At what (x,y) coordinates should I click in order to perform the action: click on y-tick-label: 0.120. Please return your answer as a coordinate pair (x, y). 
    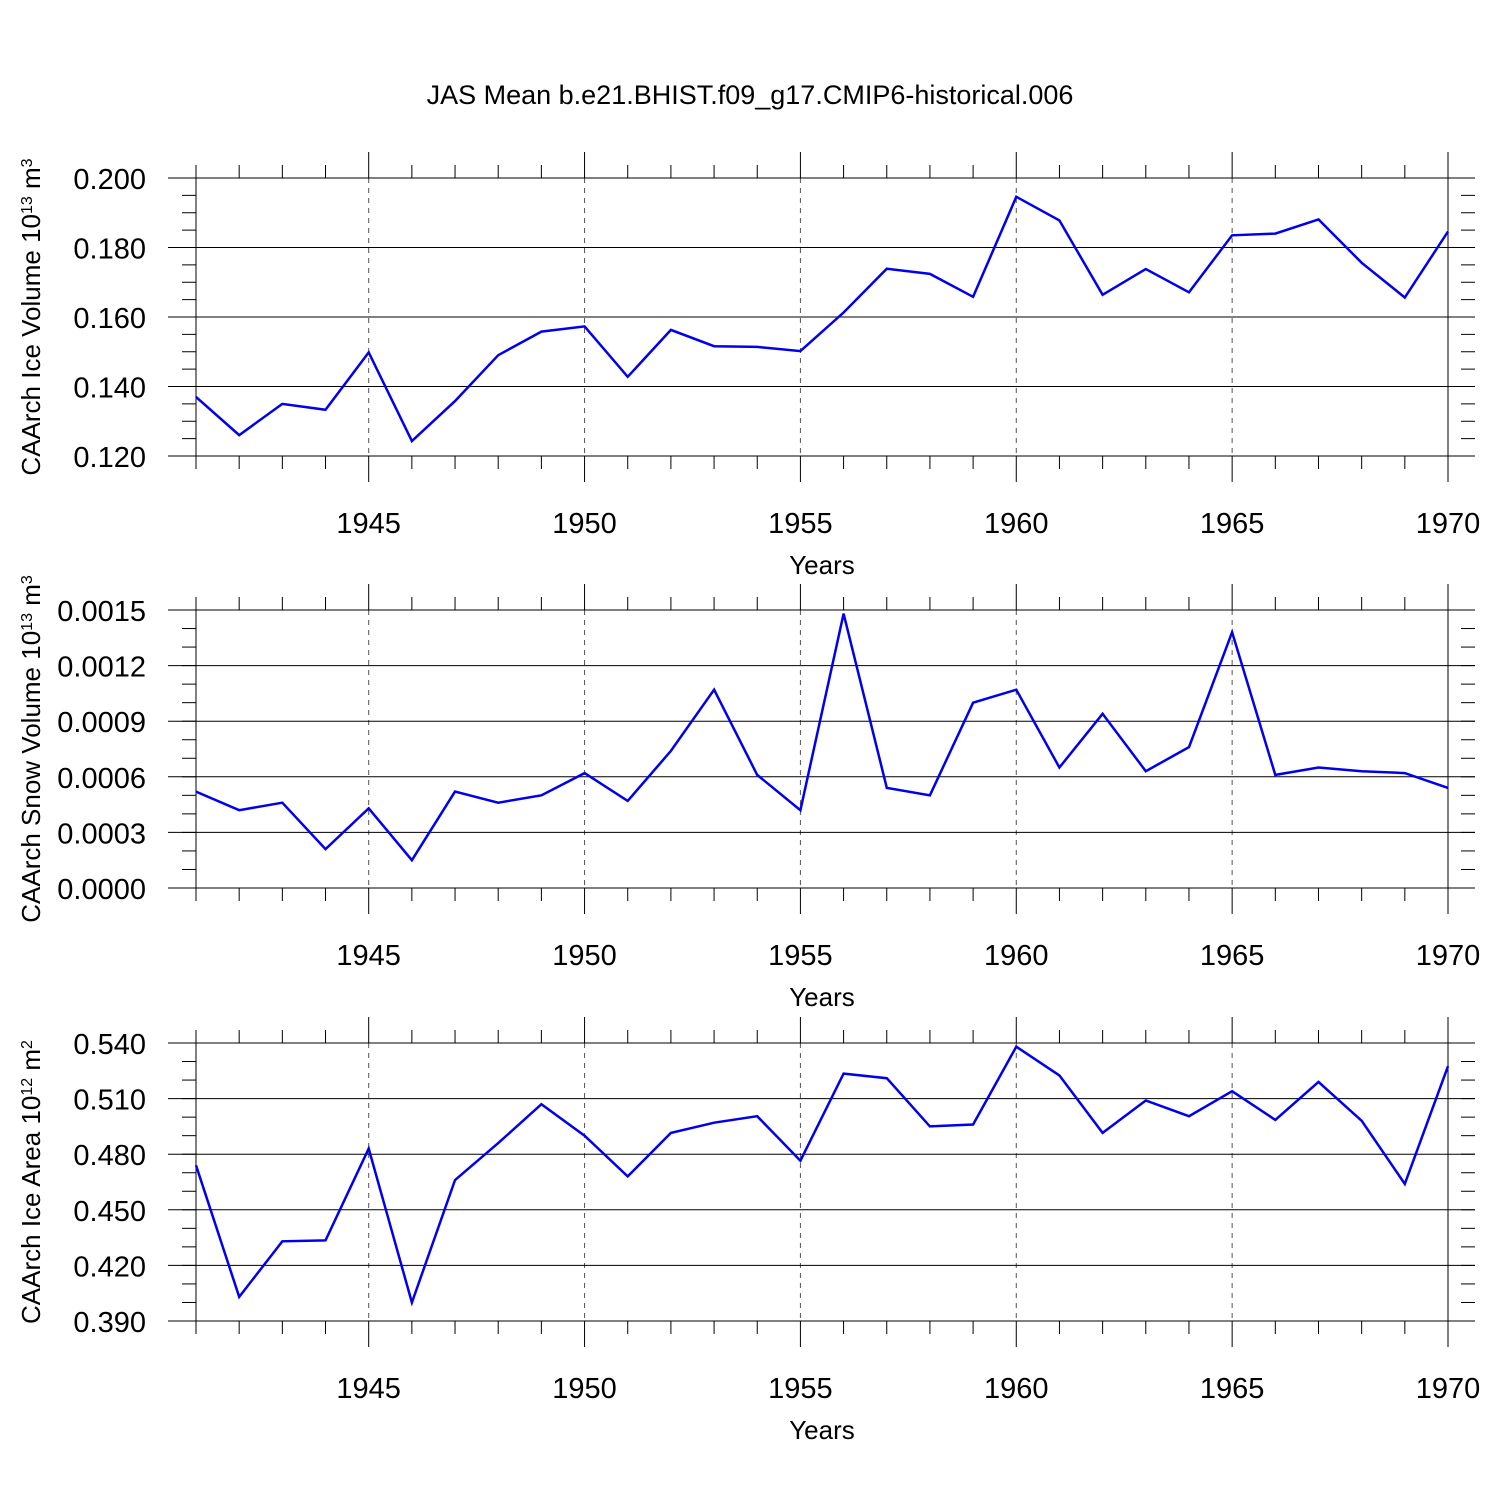
    Looking at the image, I should click on (109, 458).